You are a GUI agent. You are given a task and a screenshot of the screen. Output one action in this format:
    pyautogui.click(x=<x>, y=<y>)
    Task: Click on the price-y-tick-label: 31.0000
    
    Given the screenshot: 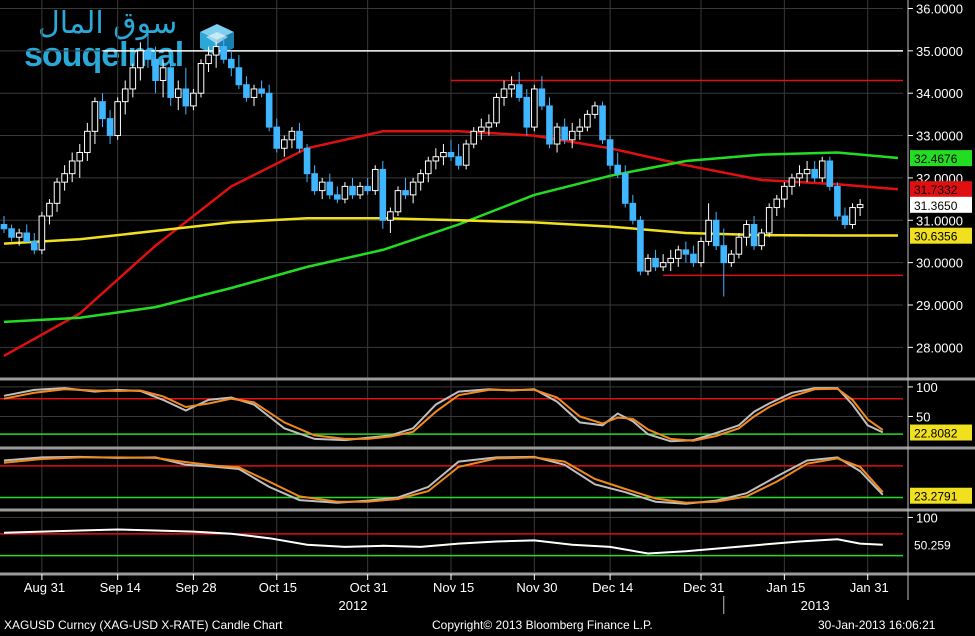 What is the action you would take?
    pyautogui.click(x=939, y=220)
    